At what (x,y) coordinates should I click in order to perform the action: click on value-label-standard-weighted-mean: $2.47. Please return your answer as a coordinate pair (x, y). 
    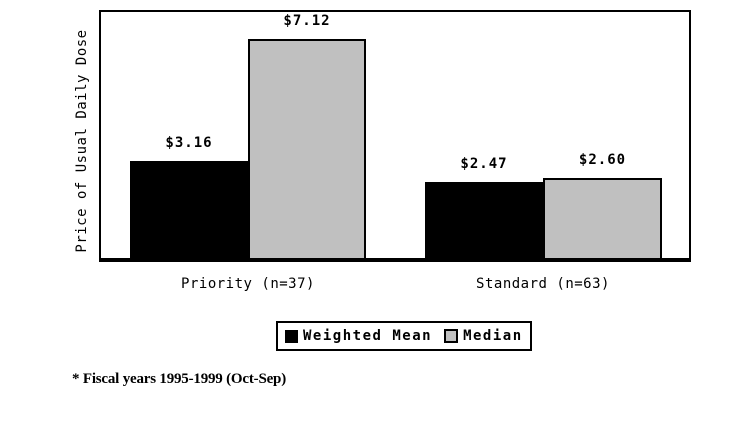
    Looking at the image, I should click on (484, 164).